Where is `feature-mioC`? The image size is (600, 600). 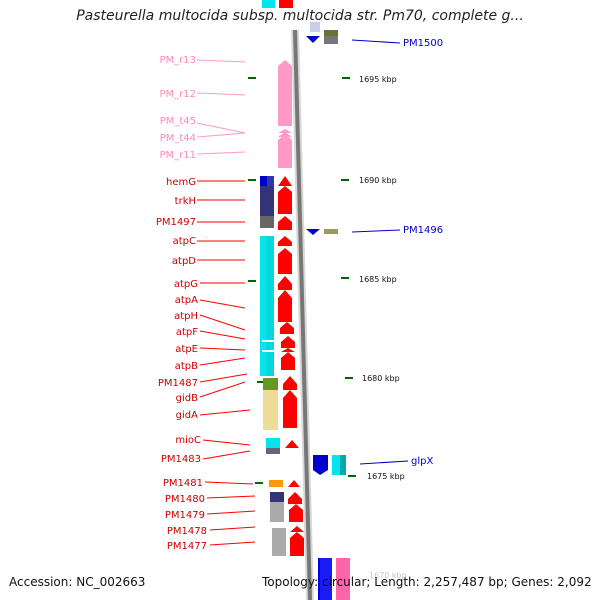 feature-mioC is located at coordinates (292, 444).